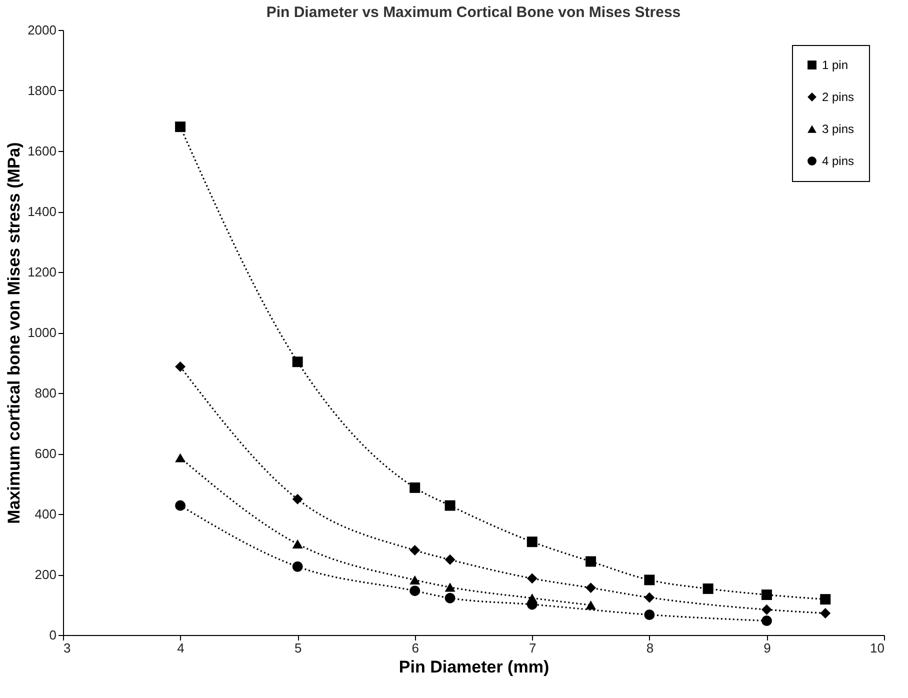 Image resolution: width=908 pixels, height=698 pixels. What do you see at coordinates (298, 648) in the screenshot?
I see `x-tick-label: 5` at bounding box center [298, 648].